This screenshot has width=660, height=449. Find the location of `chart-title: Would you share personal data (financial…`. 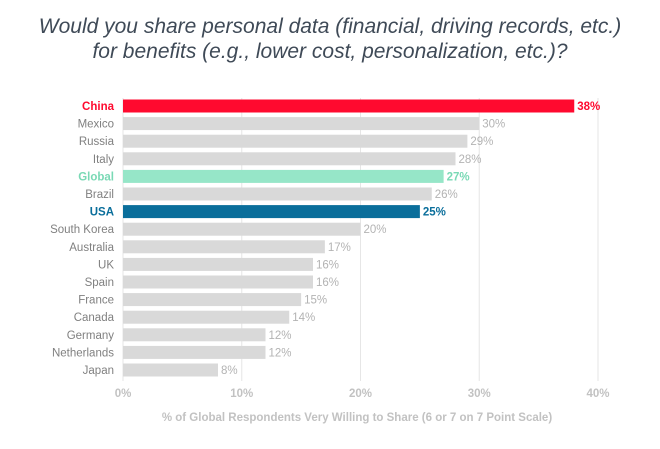

chart-title: Would you share personal data (financial… is located at coordinates (330, 39).